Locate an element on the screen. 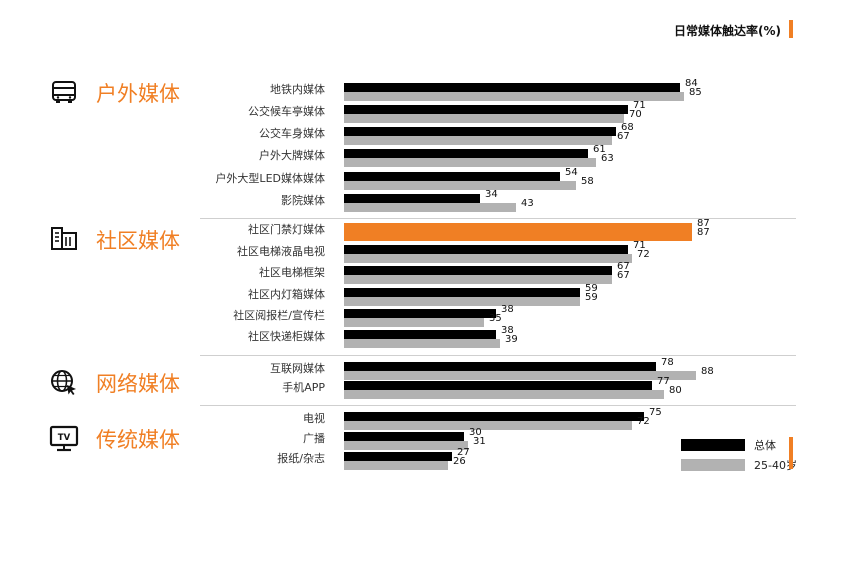 The height and width of the screenshot is (563, 851). value-label: 27 is located at coordinates (463, 452).